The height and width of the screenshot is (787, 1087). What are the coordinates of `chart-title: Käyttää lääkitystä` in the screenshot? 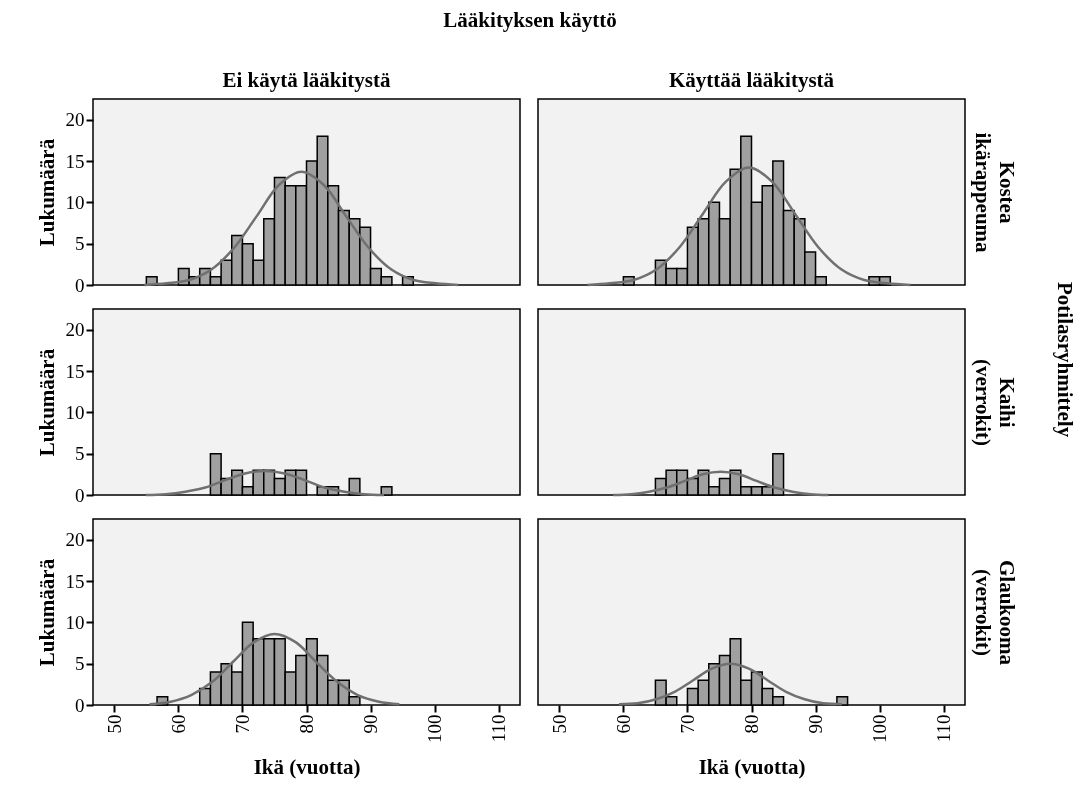 It's located at (751, 80).